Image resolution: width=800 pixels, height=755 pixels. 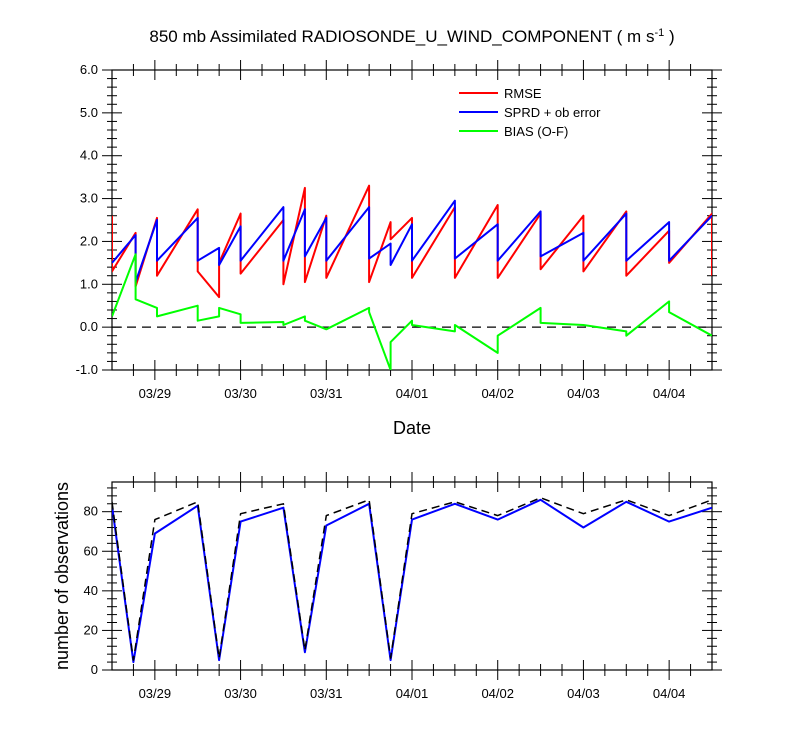 What do you see at coordinates (91, 590) in the screenshot?
I see `y-tick-label: 40` at bounding box center [91, 590].